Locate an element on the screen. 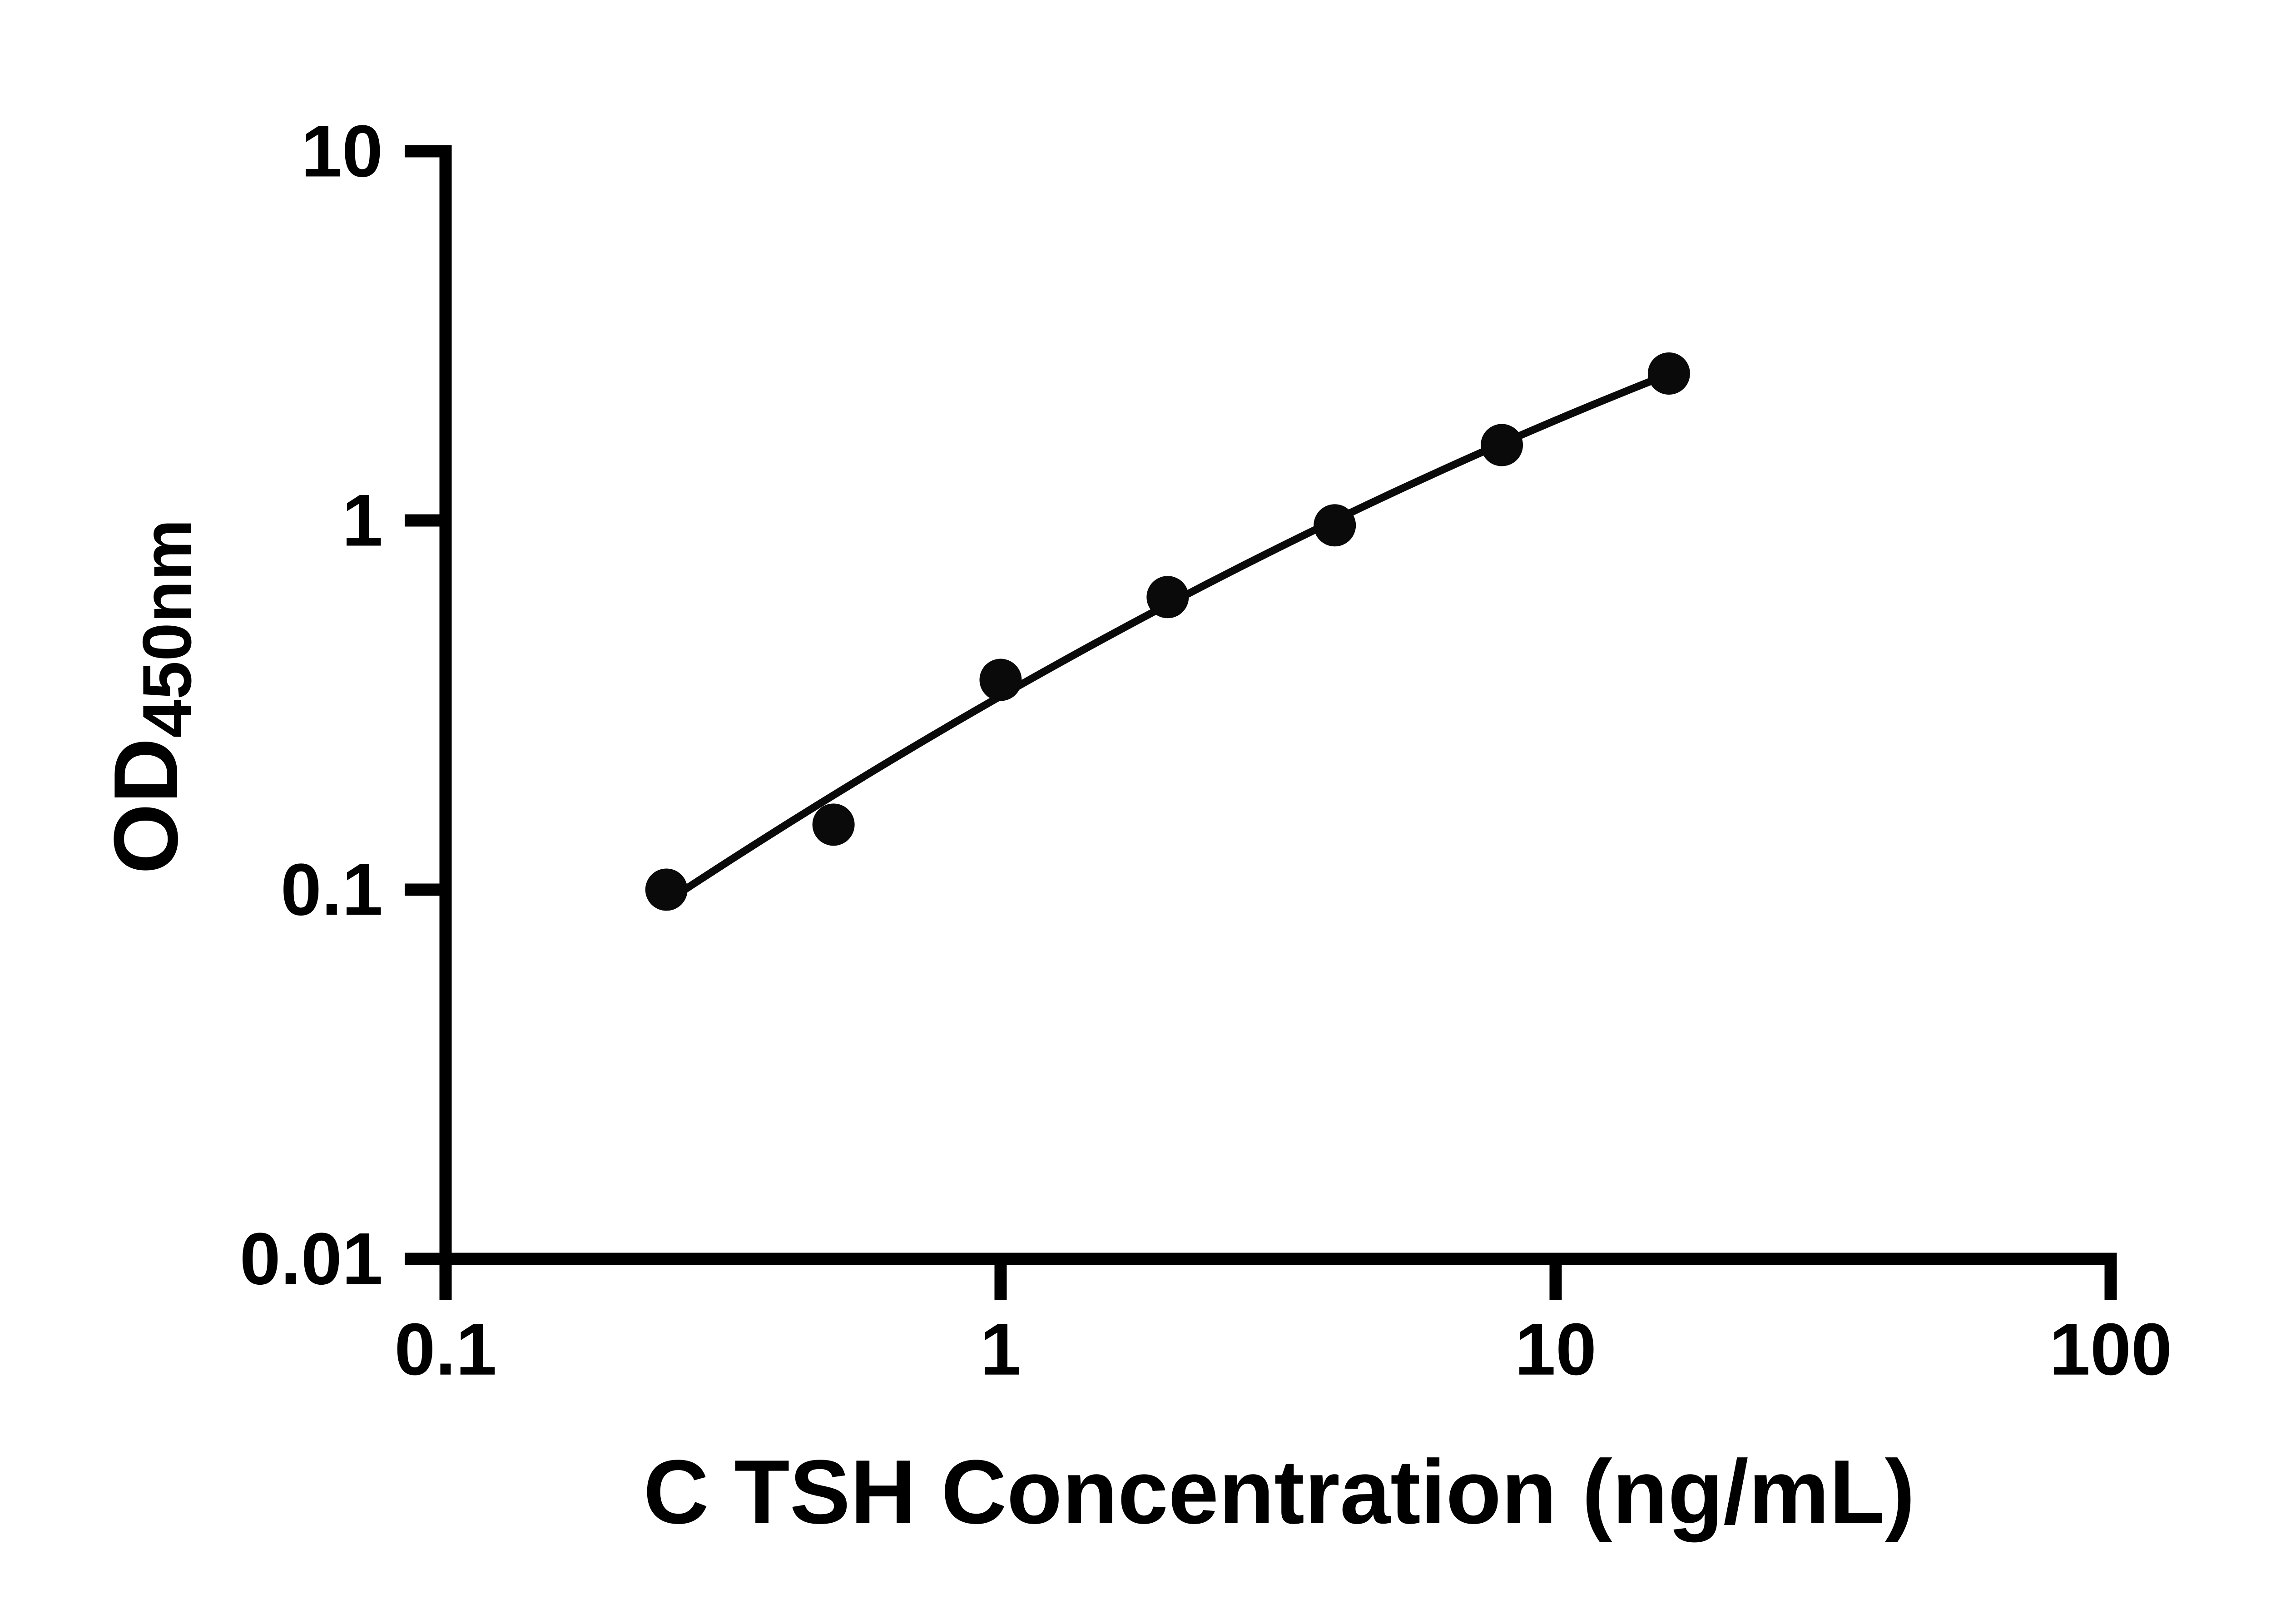 Image resolution: width=2271 pixels, height=1624 pixels. x-tick-label: 1 is located at coordinates (1000, 1349).